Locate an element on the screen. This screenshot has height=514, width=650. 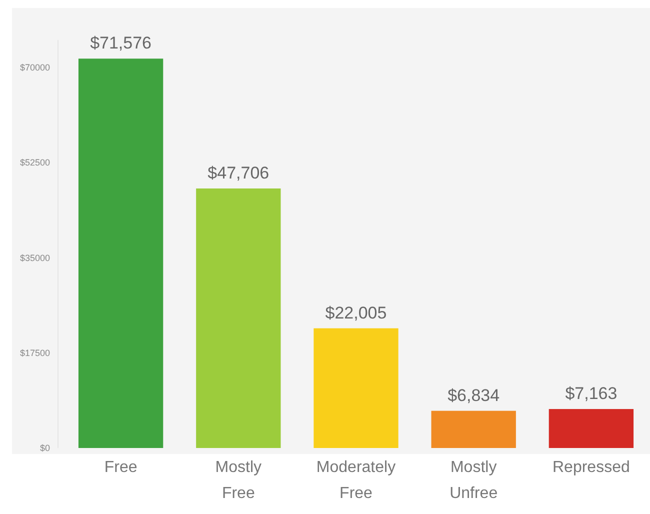
y-tick-label: $17500 is located at coordinates (35, 353).